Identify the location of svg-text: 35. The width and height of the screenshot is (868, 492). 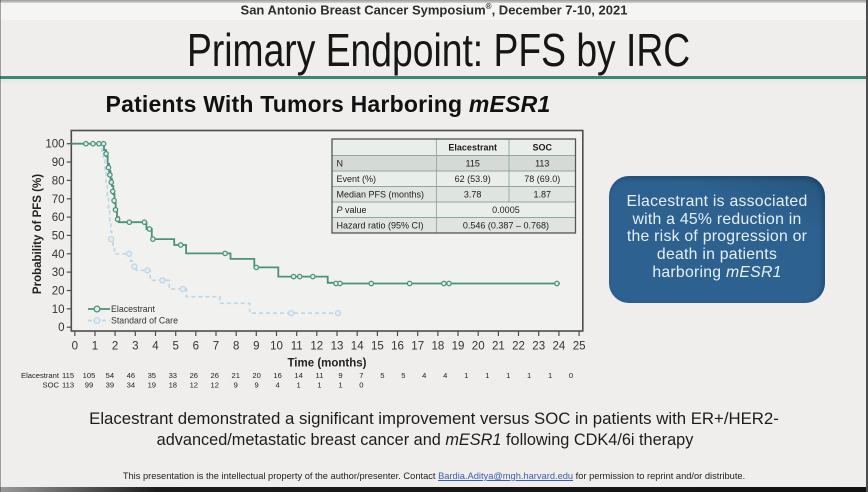
(152, 375).